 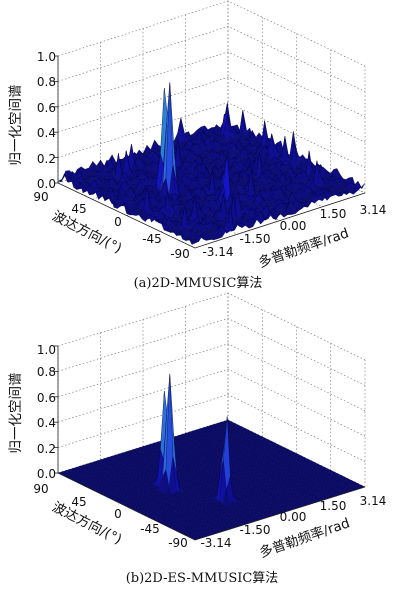 What do you see at coordinates (373, 210) in the screenshot?
I see `y-tick-a-4: 3.14` at bounding box center [373, 210].